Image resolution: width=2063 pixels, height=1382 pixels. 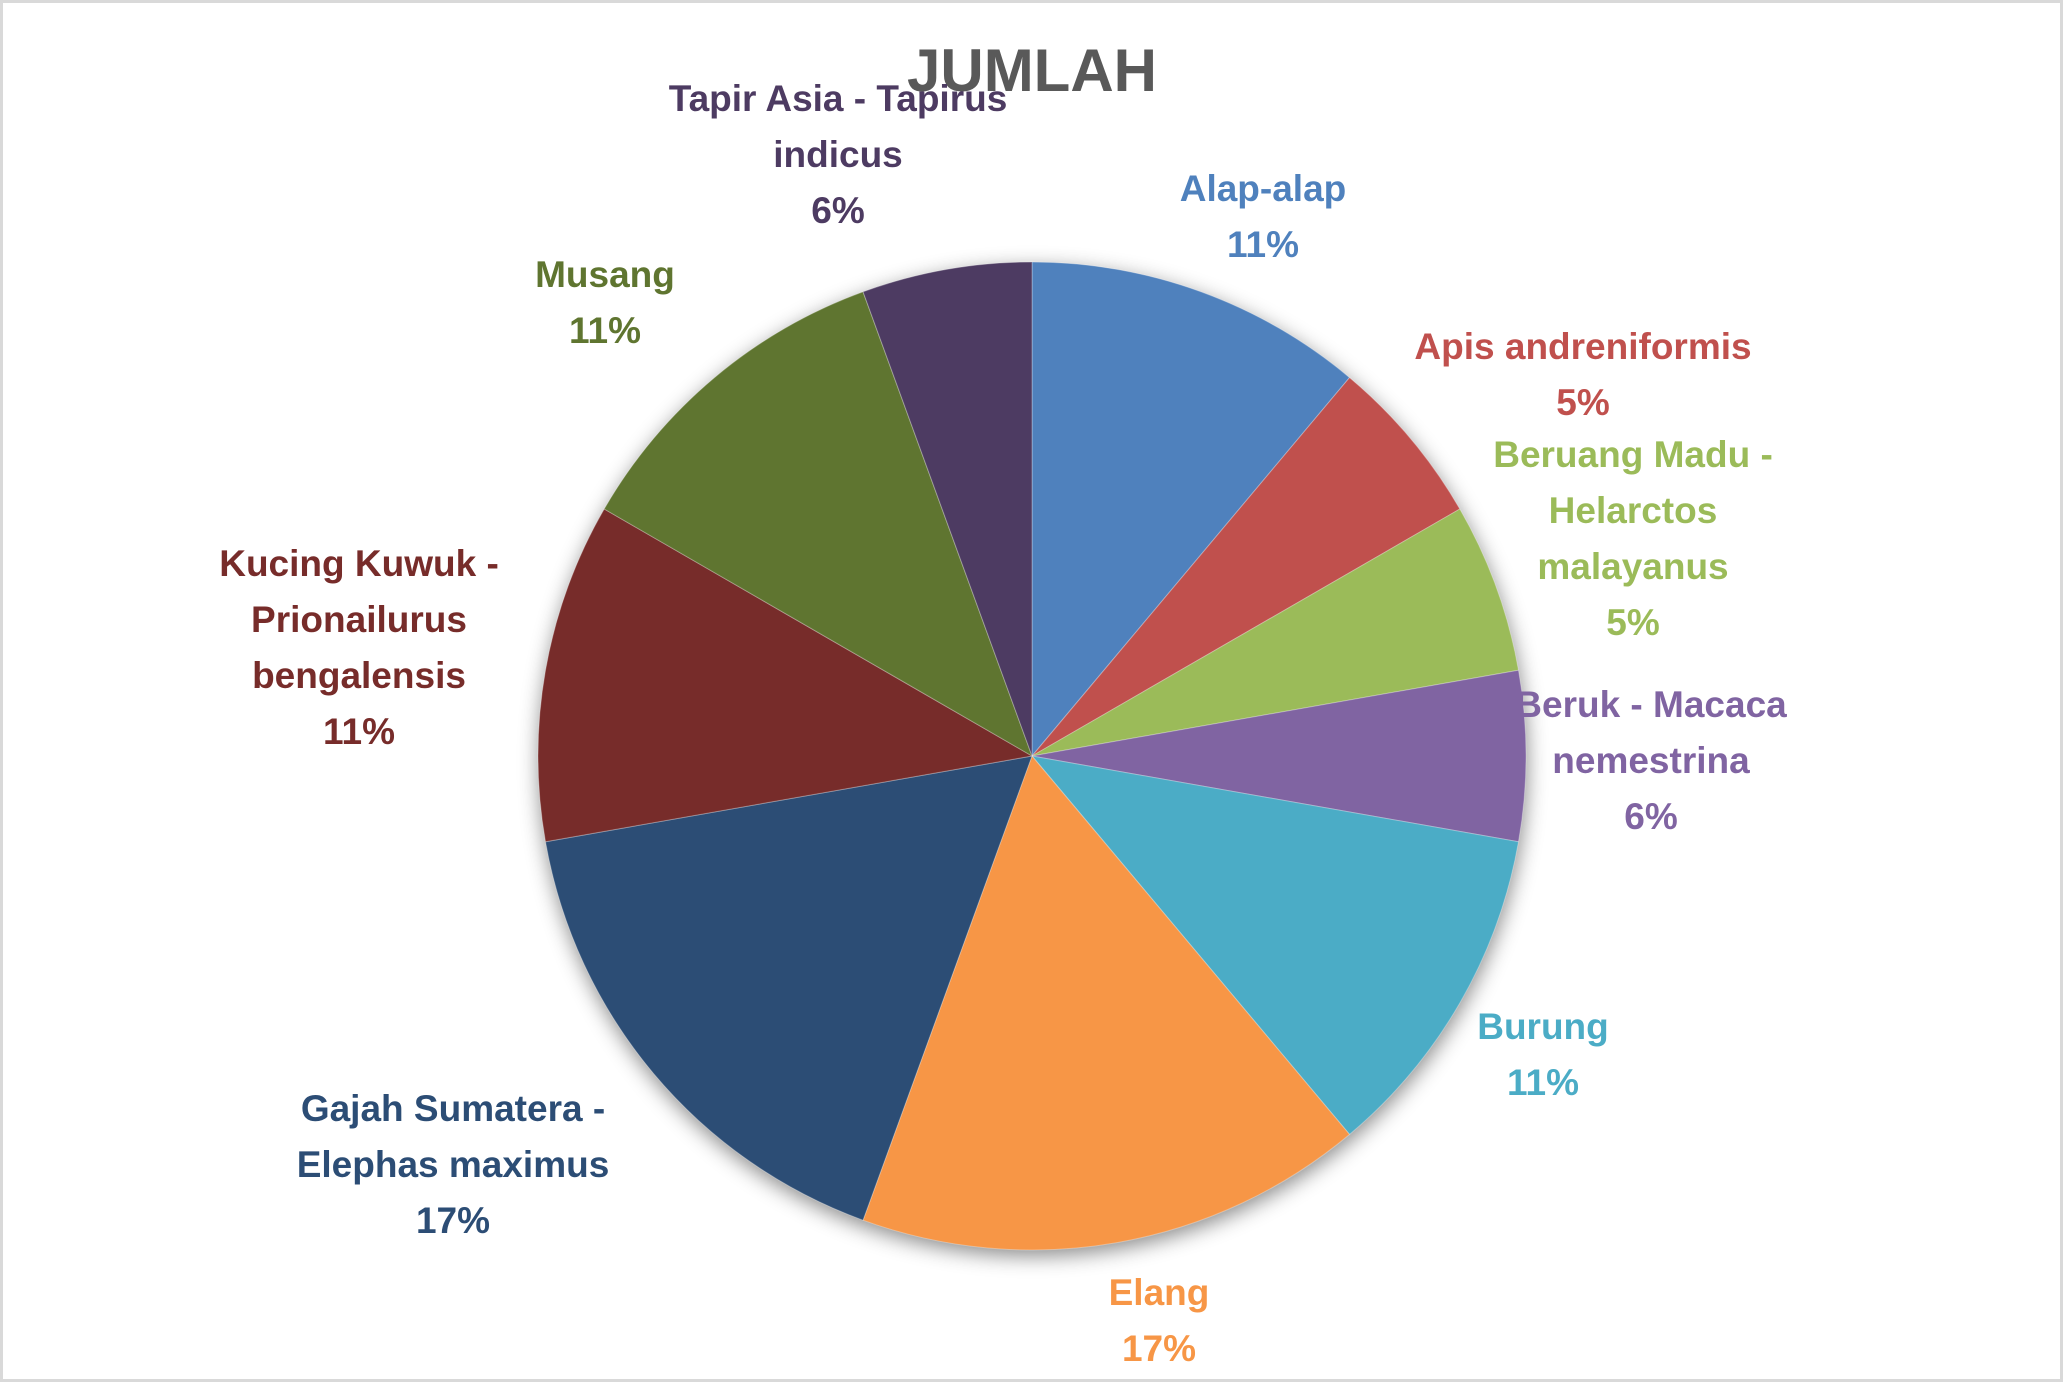 What do you see at coordinates (785, 675) in the screenshot?
I see `pie-slice-kucing` at bounding box center [785, 675].